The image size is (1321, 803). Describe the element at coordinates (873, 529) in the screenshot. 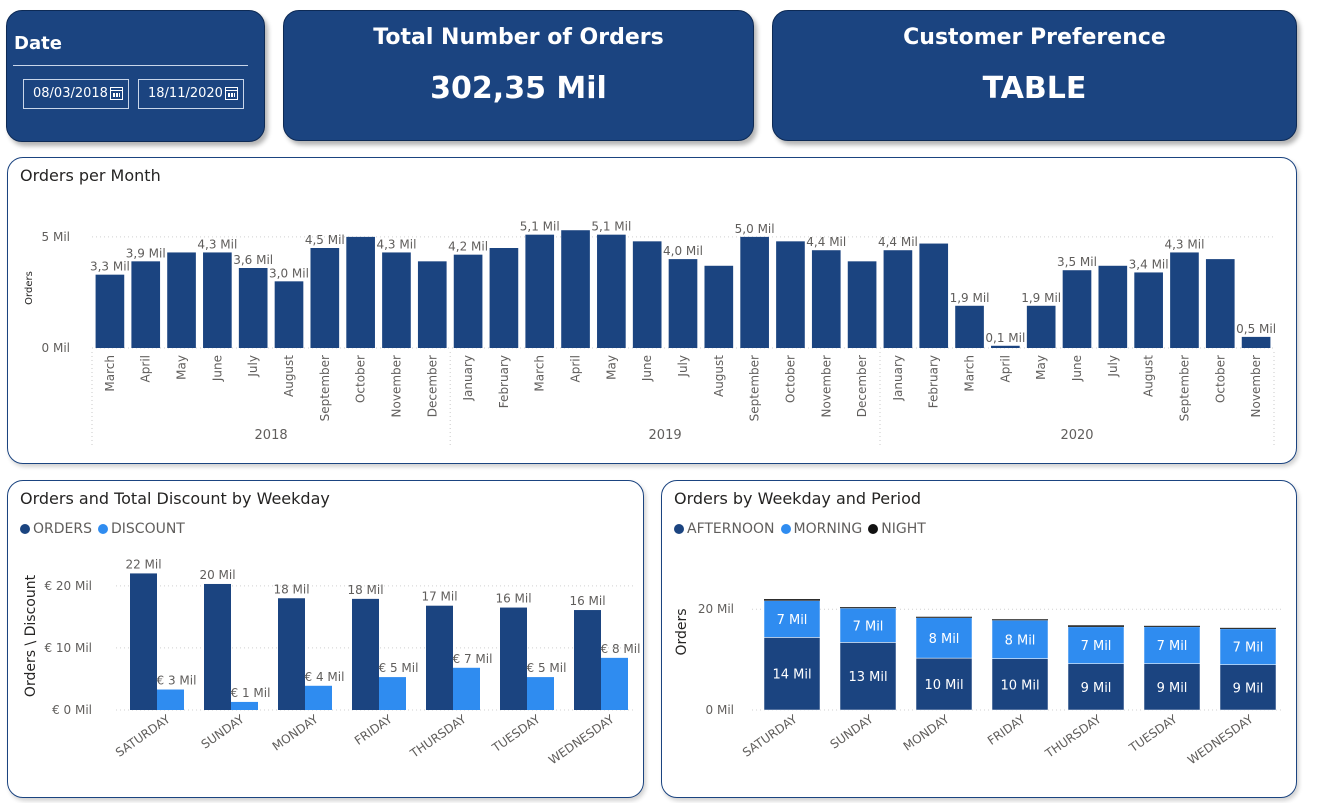

I see `legend-night-marker` at that location.